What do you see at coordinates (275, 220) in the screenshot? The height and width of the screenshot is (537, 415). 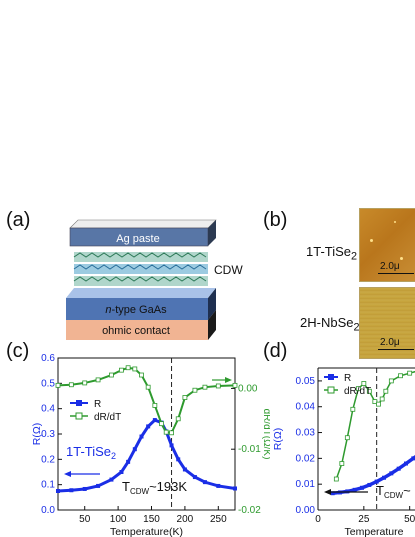 I see `panel-label-b: (b)` at bounding box center [275, 220].